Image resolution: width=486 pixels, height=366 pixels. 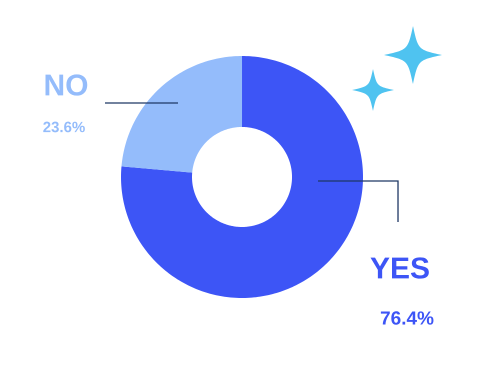 What do you see at coordinates (399, 268) in the screenshot?
I see `slice-label: YES` at bounding box center [399, 268].